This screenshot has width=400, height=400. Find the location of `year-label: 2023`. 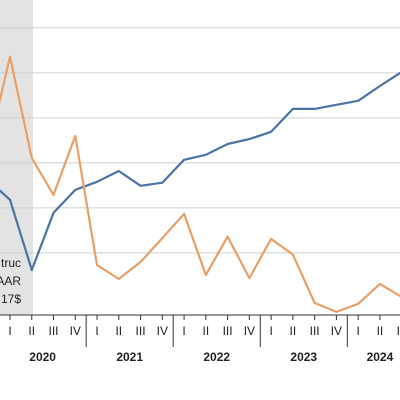

year-label: 2023 is located at coordinates (303, 357).